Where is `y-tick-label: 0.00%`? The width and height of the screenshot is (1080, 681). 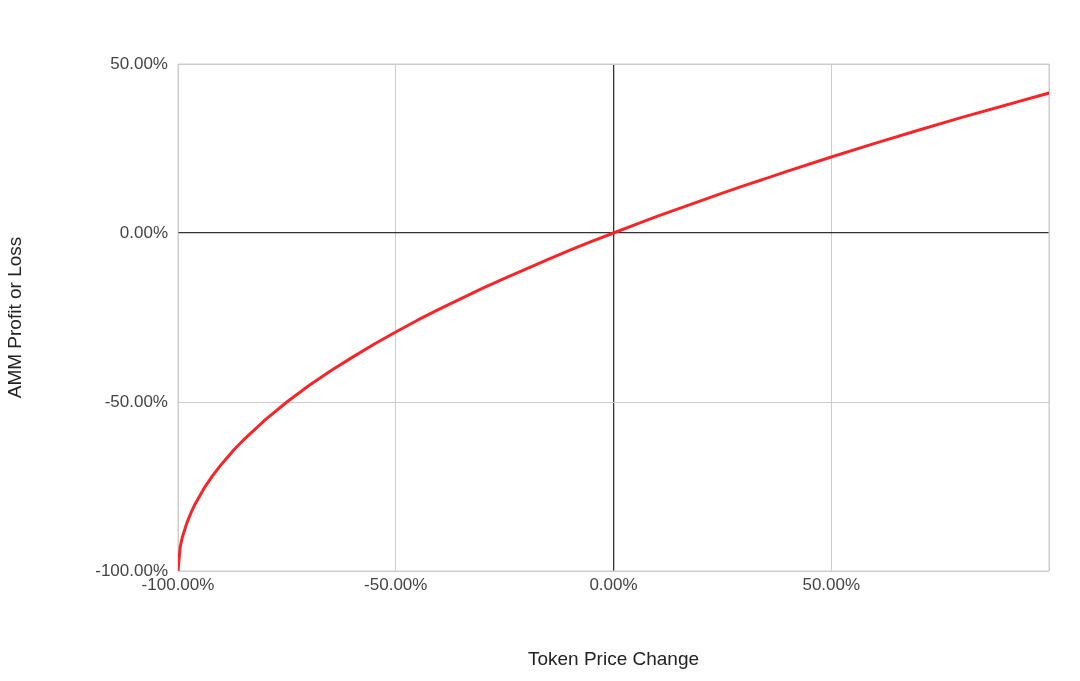 y-tick-label: 0.00% is located at coordinates (143, 232).